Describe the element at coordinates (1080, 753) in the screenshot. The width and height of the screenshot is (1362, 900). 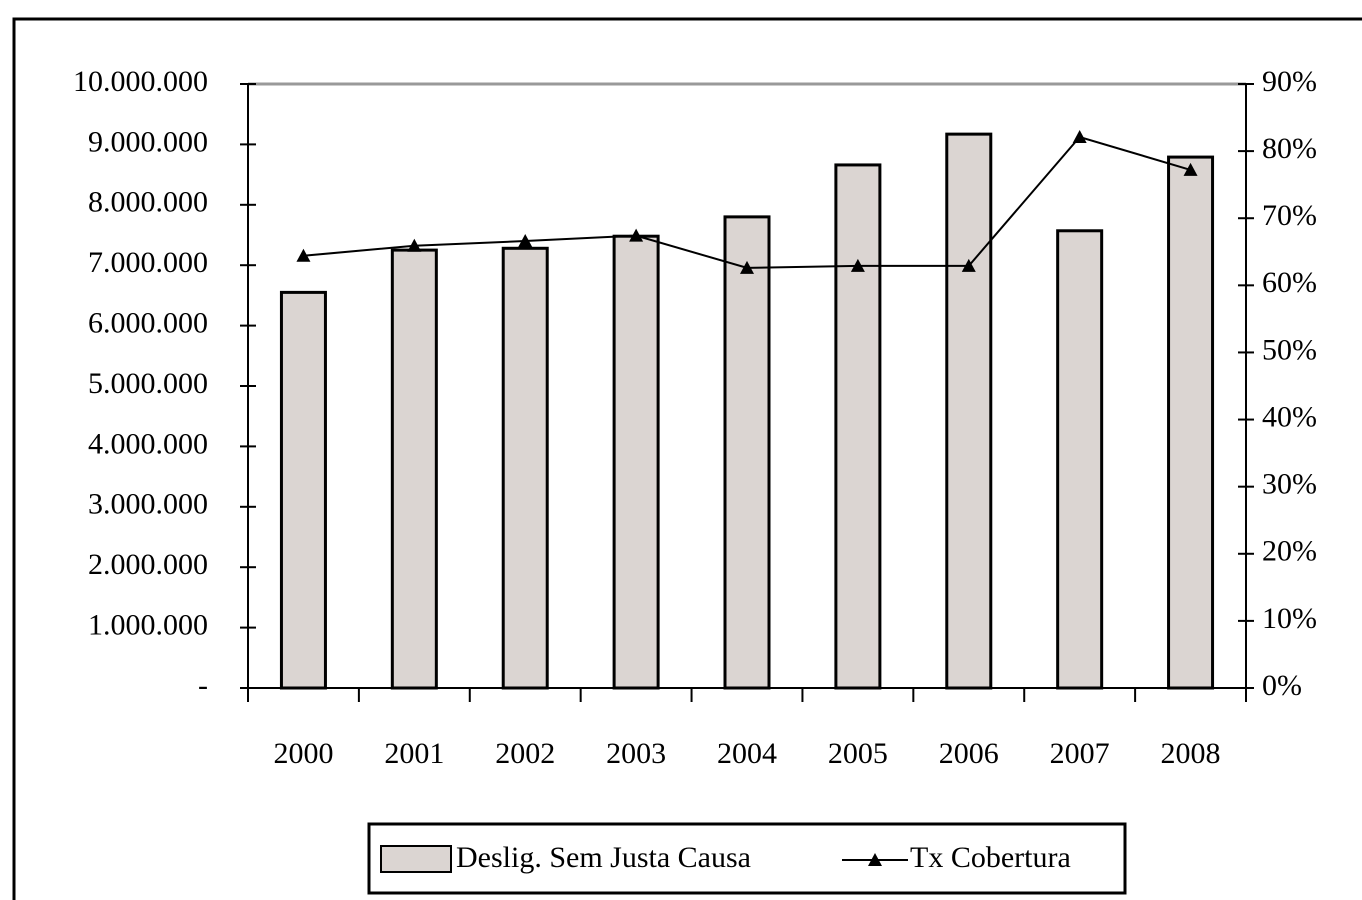
I see `x-tick-label: 2007` at that location.